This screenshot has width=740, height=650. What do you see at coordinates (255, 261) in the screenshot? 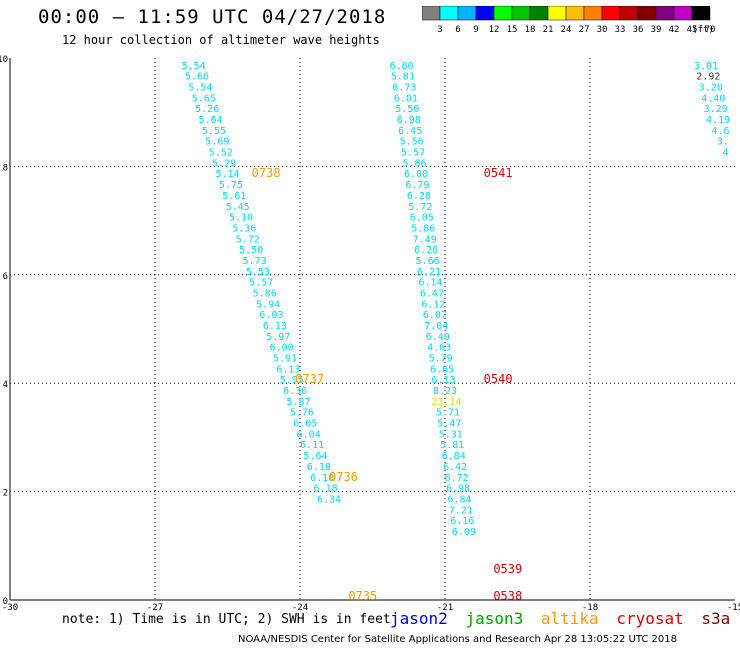
I see `wave-height-label: 5.73` at bounding box center [255, 261].